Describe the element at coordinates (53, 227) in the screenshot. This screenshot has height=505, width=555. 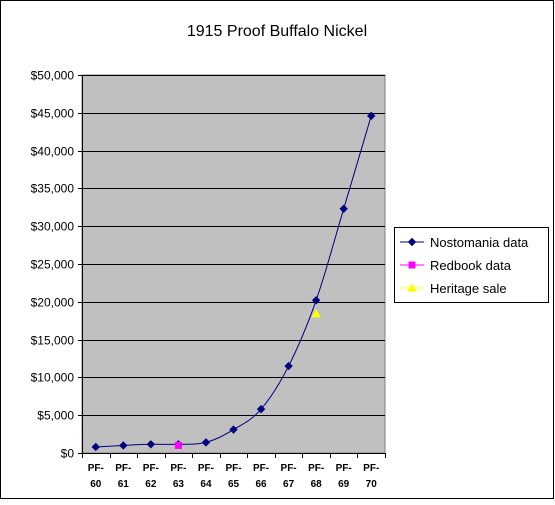
I see `y-tick-label: $30,000` at that location.